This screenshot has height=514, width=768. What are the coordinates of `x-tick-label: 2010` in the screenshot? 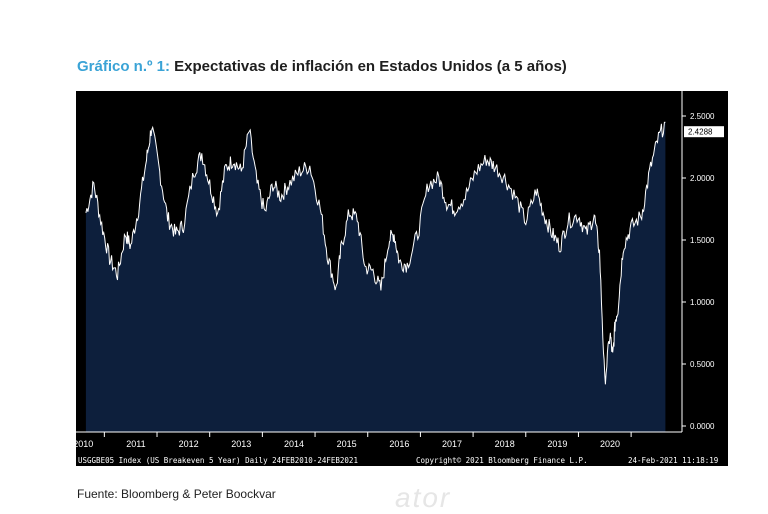 It's located at (84, 444).